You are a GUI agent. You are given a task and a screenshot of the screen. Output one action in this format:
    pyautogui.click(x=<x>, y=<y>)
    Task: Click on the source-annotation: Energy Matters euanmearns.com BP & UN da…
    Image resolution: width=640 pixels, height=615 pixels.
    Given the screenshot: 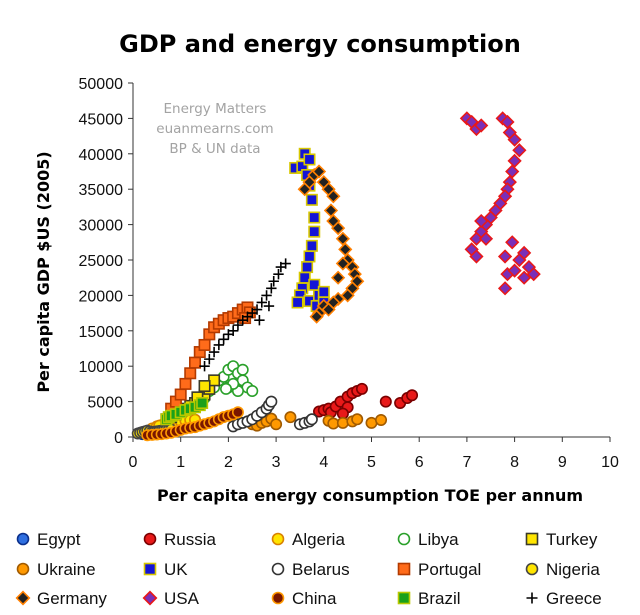 What is the action you would take?
    pyautogui.click(x=214, y=129)
    